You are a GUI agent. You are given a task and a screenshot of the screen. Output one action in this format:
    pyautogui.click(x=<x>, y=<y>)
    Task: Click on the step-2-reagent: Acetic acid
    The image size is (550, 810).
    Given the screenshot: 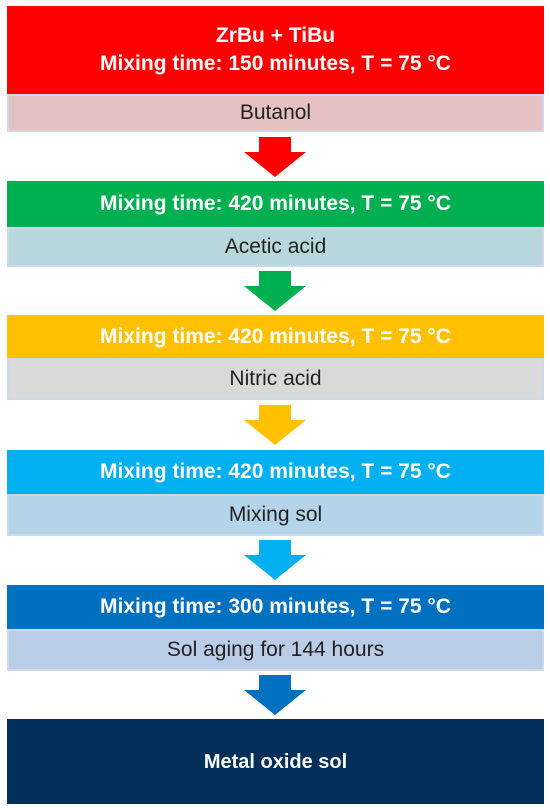 What is the action you would take?
    pyautogui.click(x=275, y=247)
    